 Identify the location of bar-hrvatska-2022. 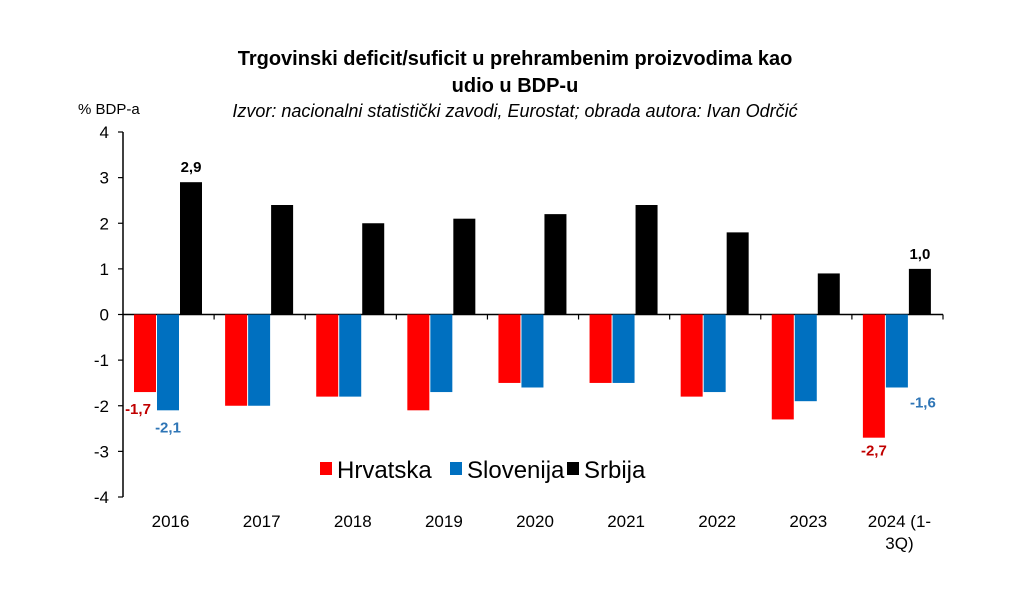
(691, 355).